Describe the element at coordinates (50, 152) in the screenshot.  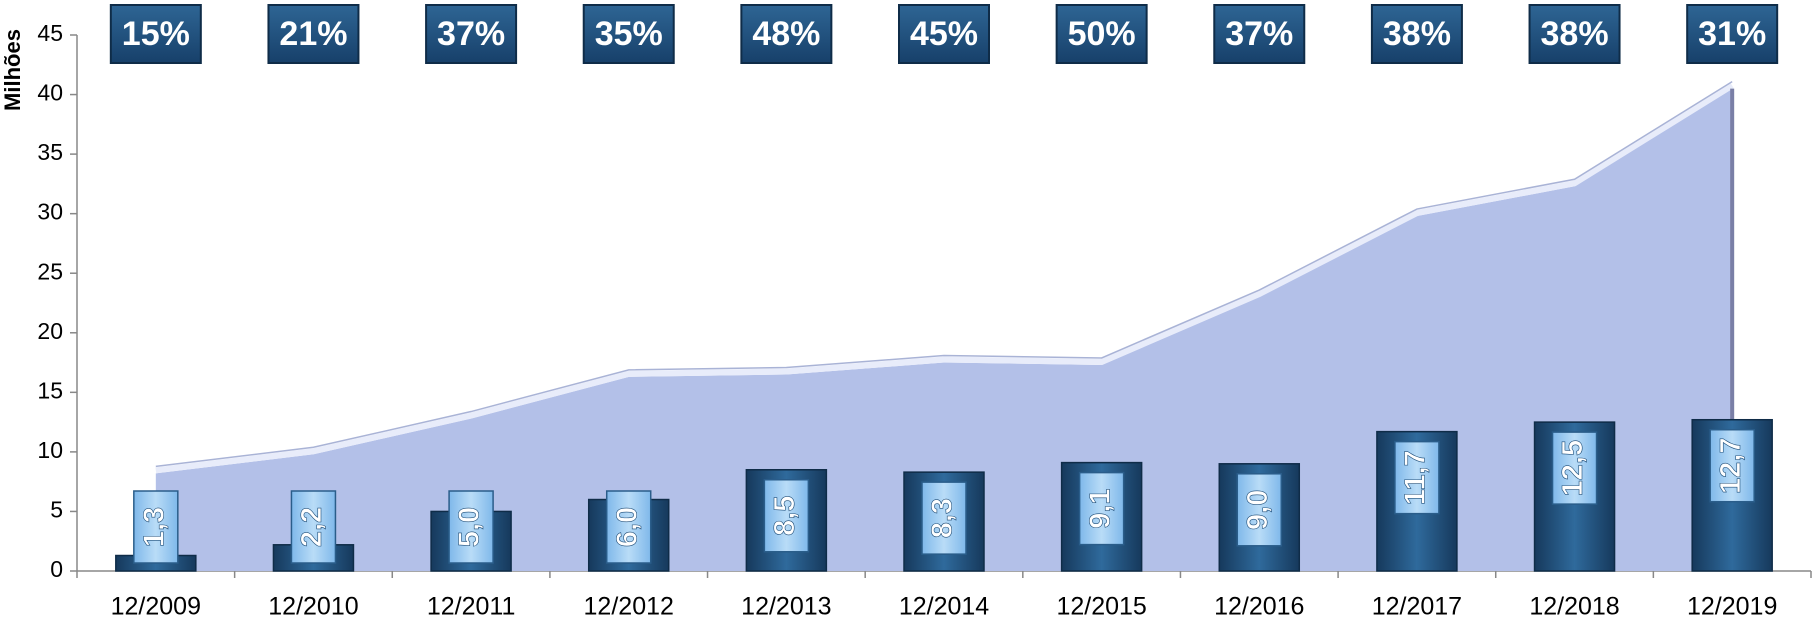
I see `y-tick-label: 35` at that location.